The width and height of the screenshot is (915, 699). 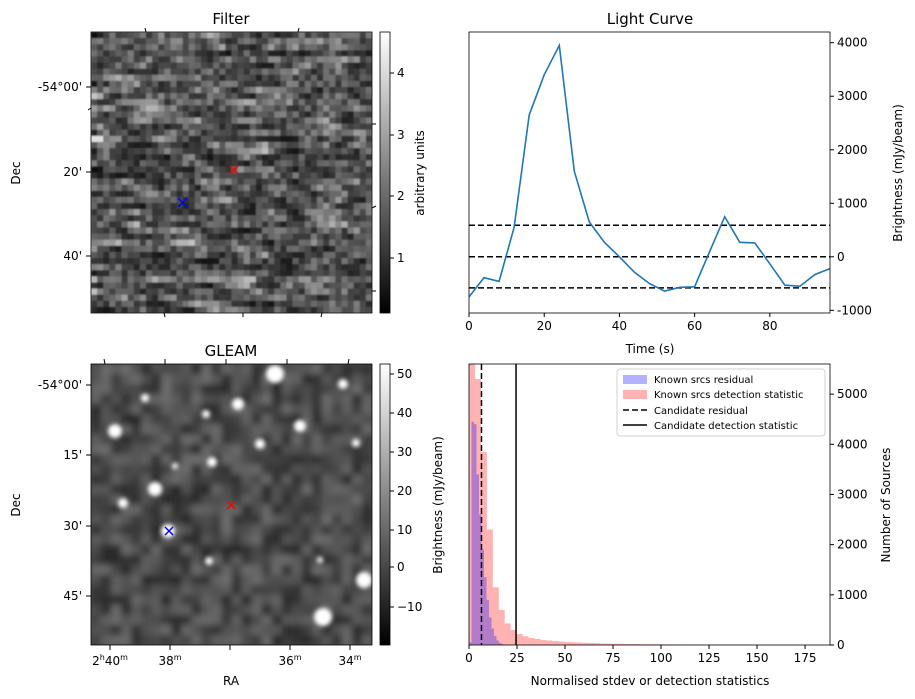 What do you see at coordinates (469, 658) in the screenshot?
I see `x-tick-label: 0` at bounding box center [469, 658].